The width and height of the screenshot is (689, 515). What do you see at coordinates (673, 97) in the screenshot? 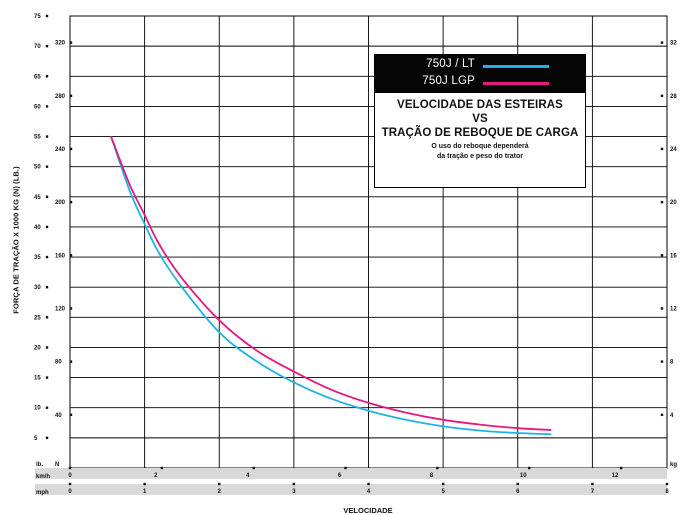
I see `y-kg-tick-28: 28` at bounding box center [673, 97].